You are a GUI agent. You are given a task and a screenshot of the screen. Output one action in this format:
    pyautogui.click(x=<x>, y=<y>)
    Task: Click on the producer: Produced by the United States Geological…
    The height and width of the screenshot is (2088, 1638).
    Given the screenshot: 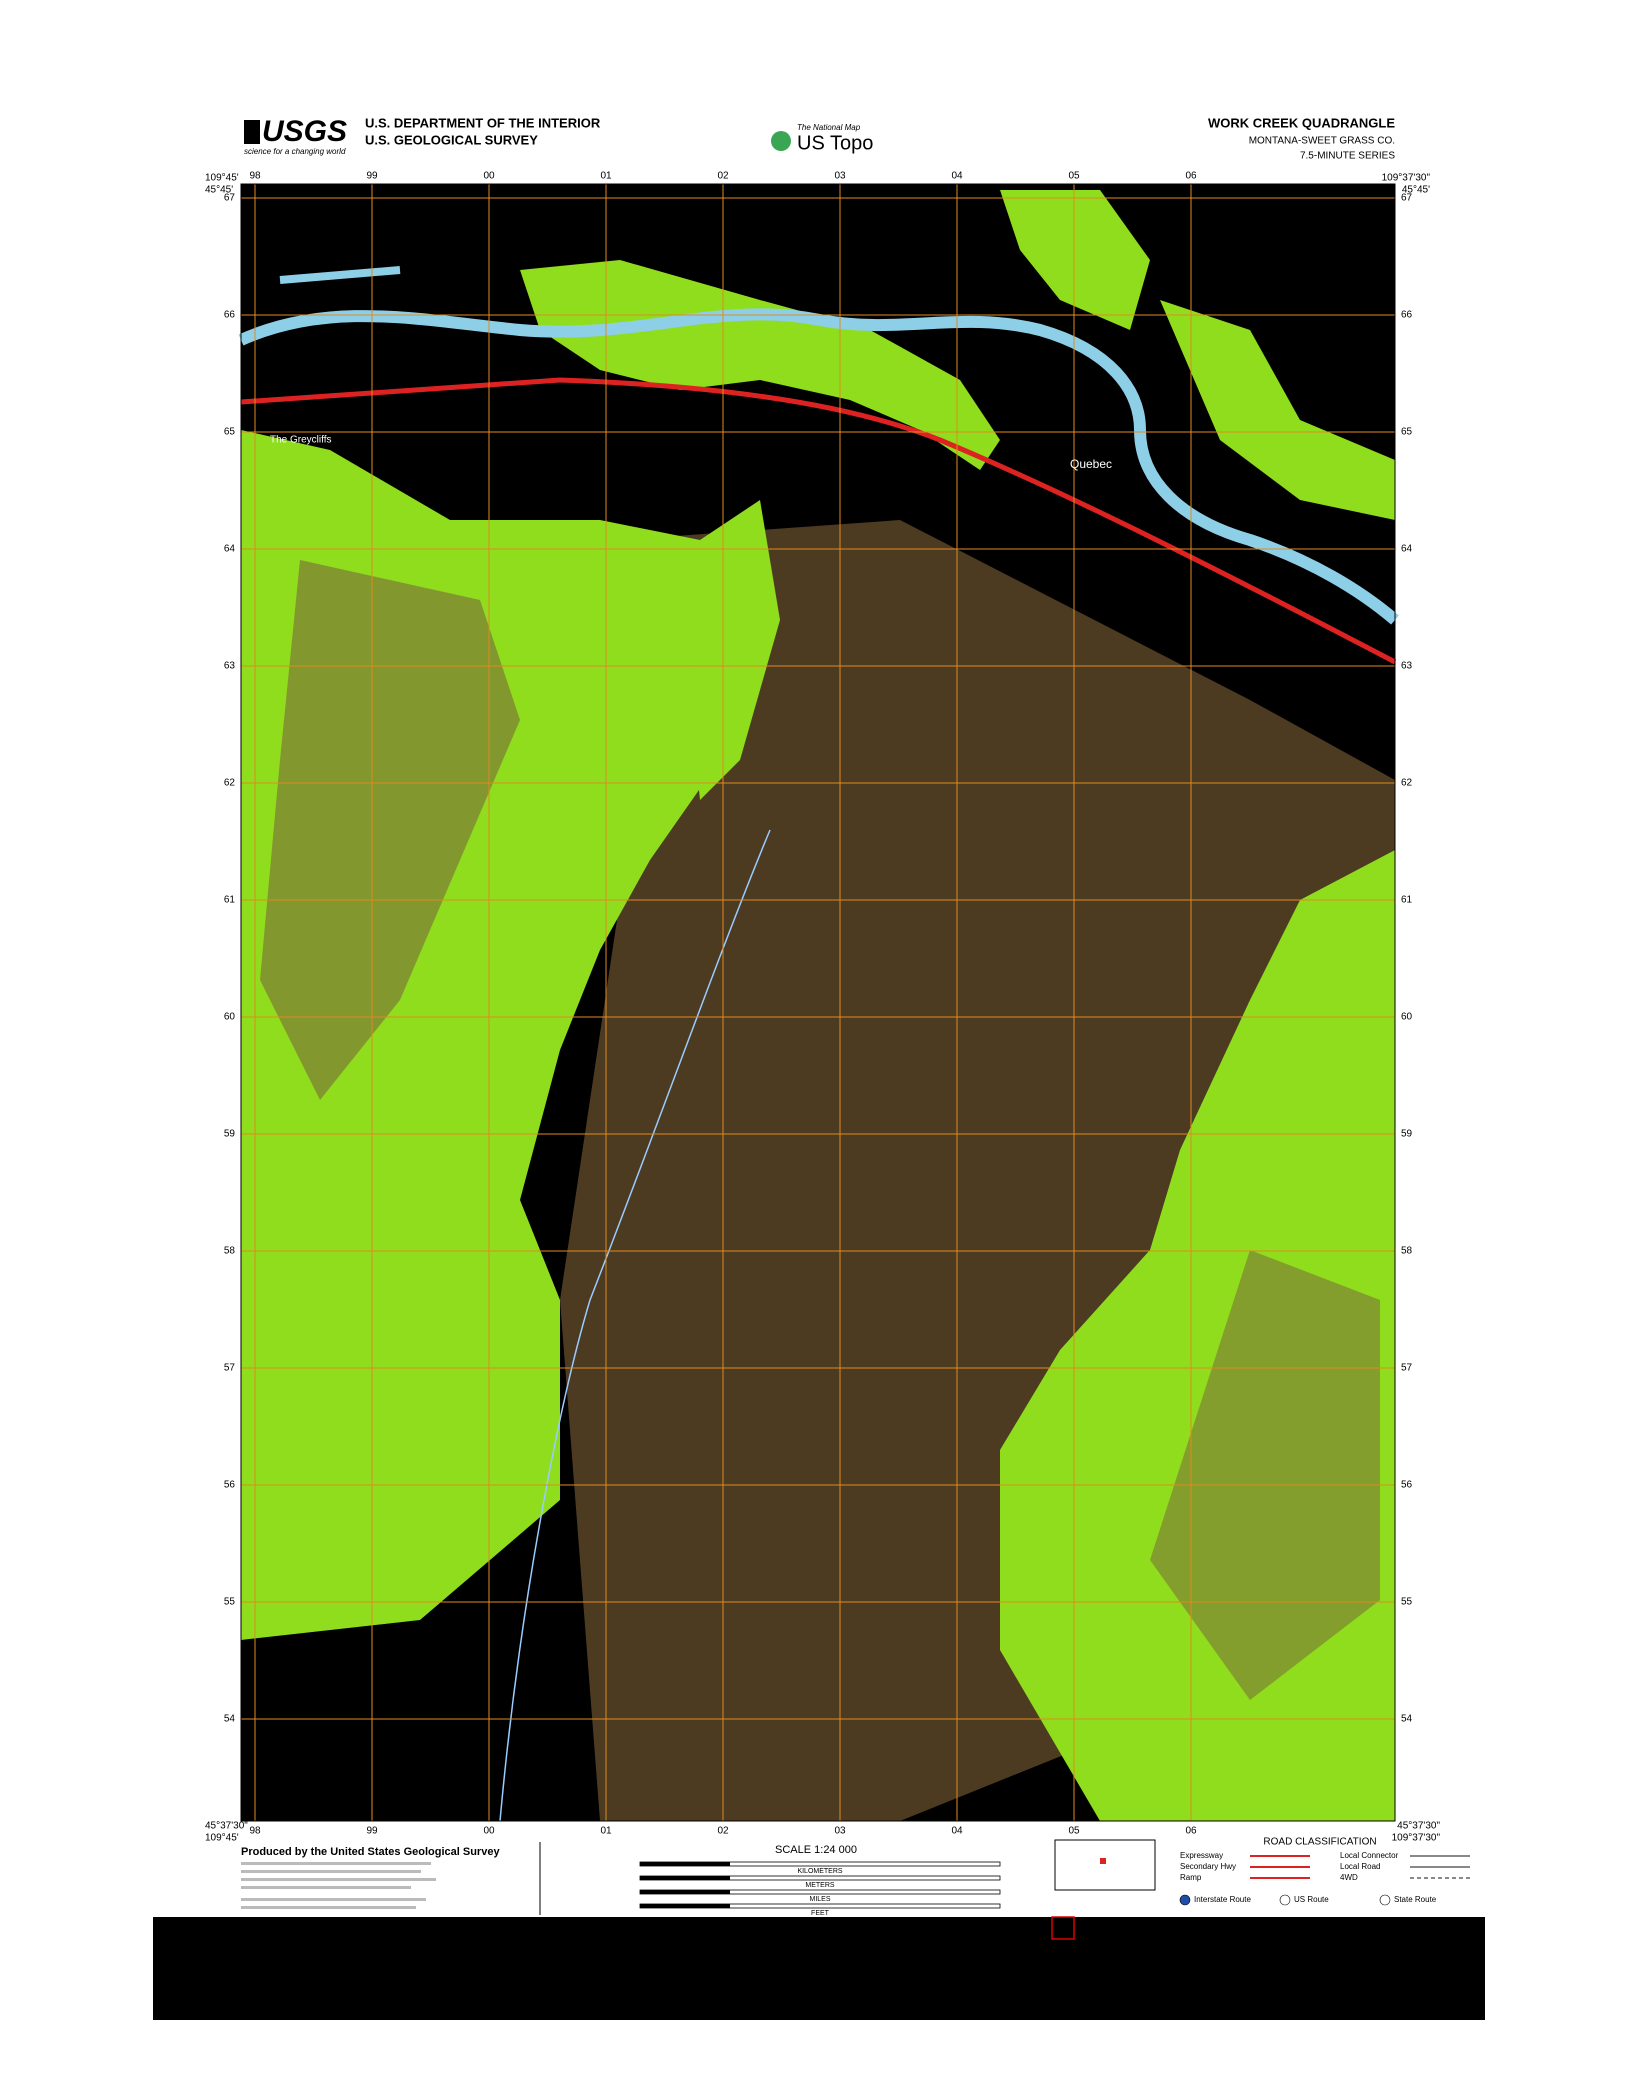 What is the action you would take?
    pyautogui.click(x=370, y=1852)
    